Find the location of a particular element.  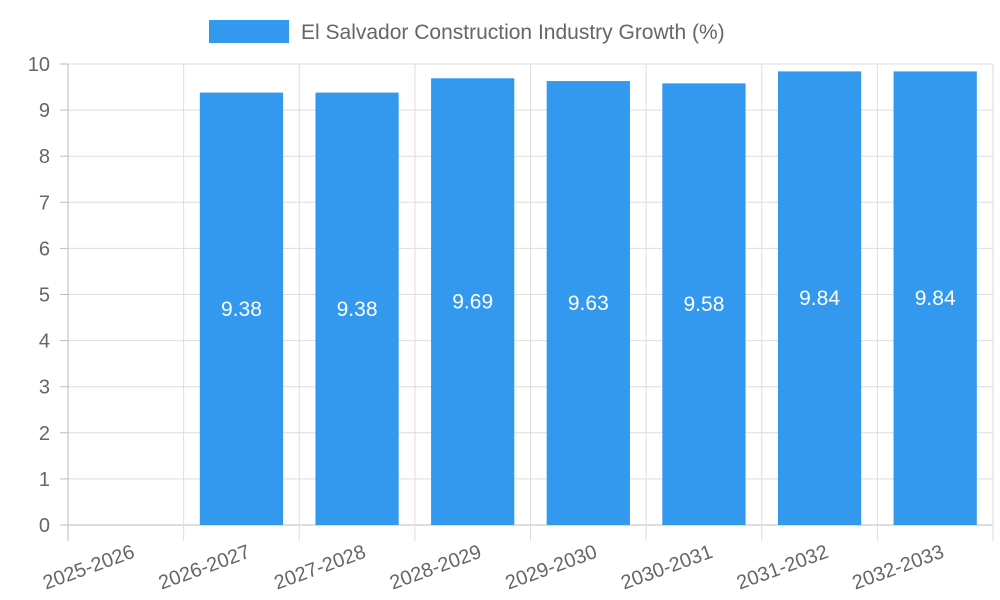

bar-2028-2029 is located at coordinates (473, 301).